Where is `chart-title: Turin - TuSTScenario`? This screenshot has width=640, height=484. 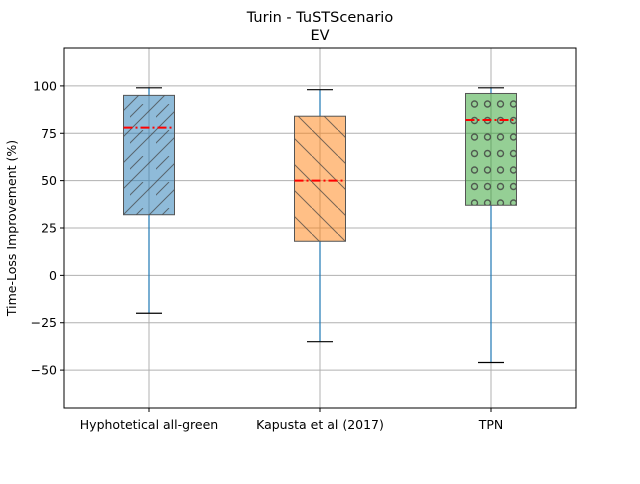 chart-title: Turin - TuSTScenario is located at coordinates (320, 18).